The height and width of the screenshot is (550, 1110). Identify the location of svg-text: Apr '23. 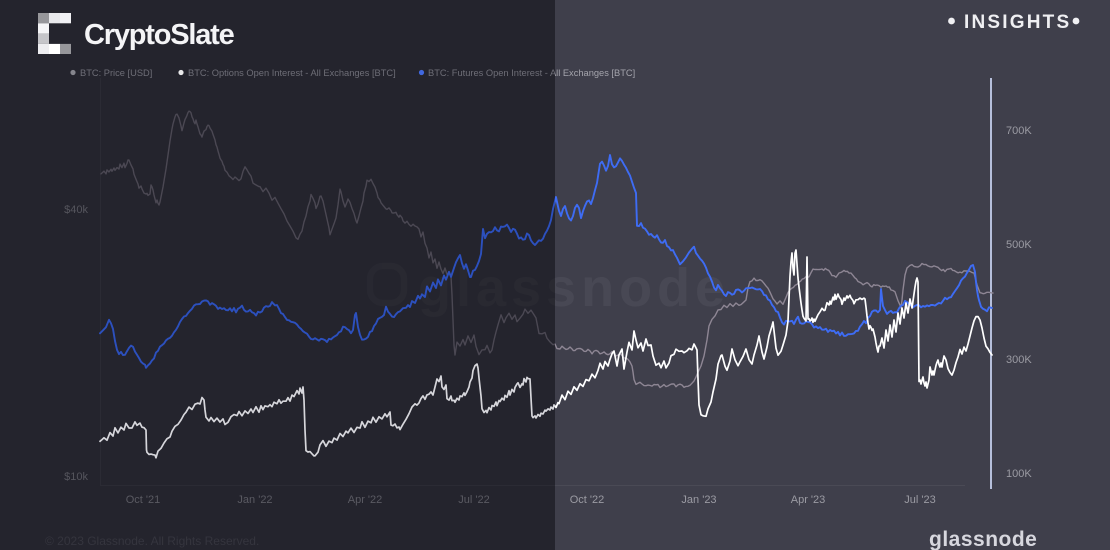
(808, 500).